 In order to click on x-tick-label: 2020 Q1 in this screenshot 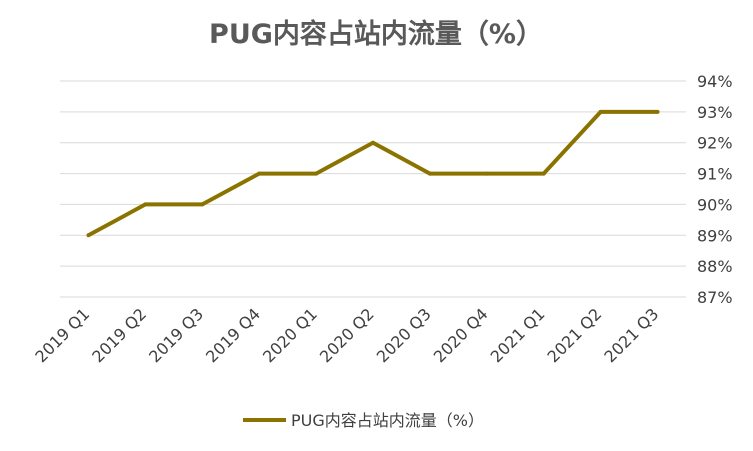, I will do `click(290, 335)`.